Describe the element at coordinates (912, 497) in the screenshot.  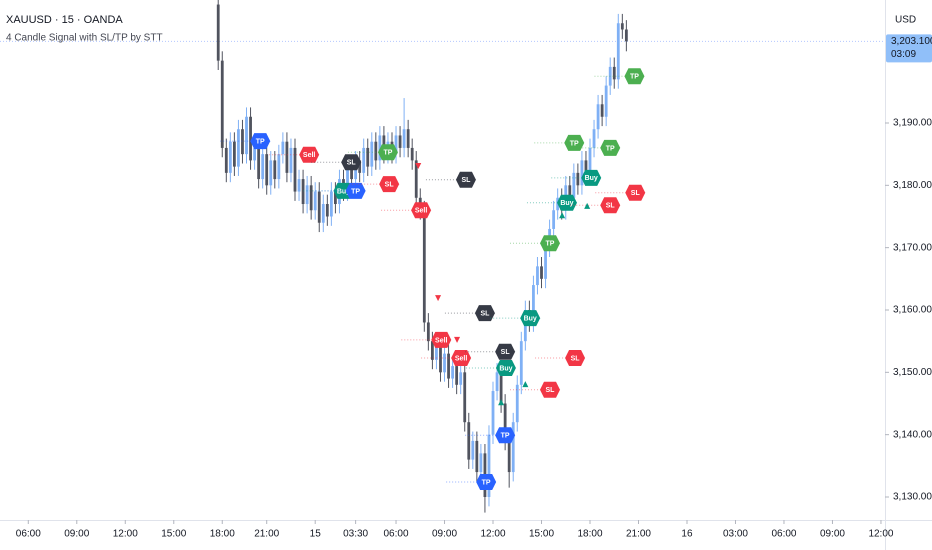
I see `y-tick-label: 3,130.000` at that location.